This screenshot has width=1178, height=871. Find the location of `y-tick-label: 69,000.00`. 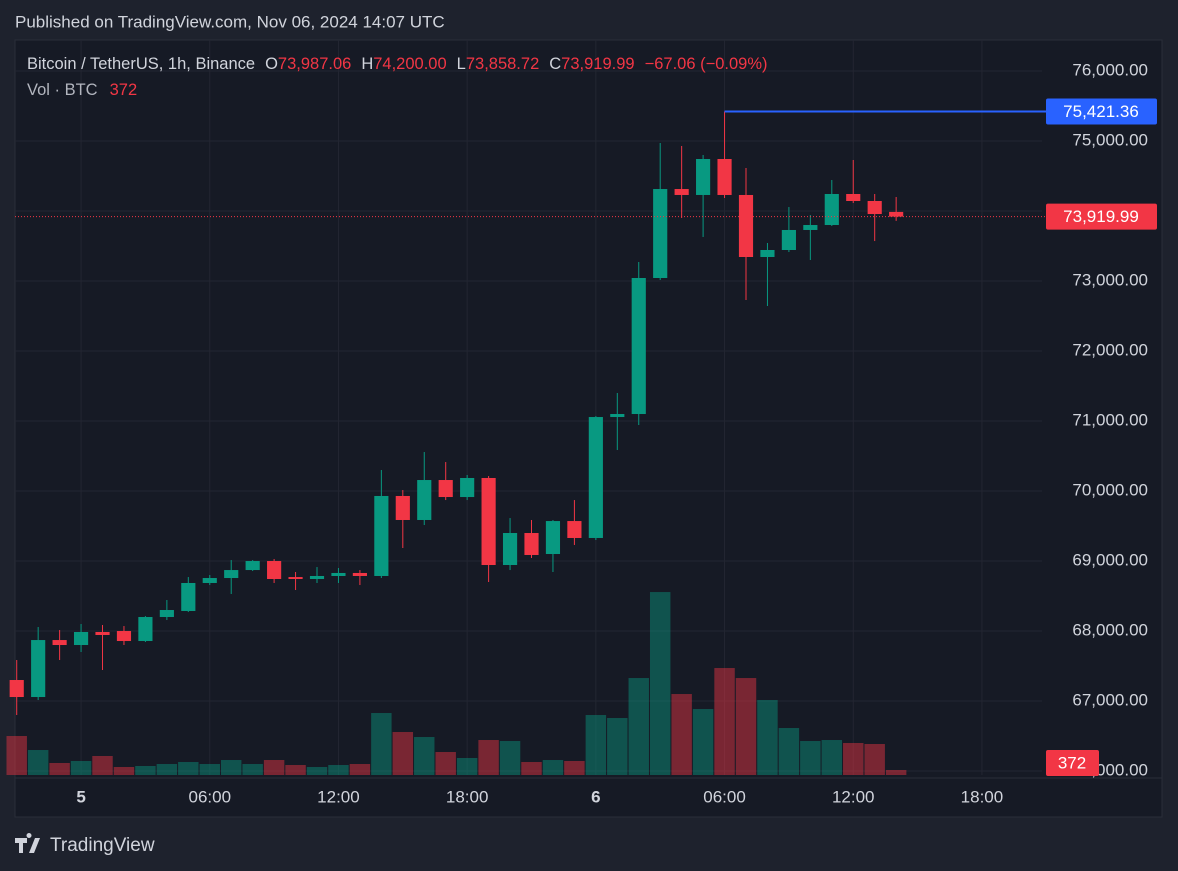

y-tick-label: 69,000.00 is located at coordinates (1110, 559).